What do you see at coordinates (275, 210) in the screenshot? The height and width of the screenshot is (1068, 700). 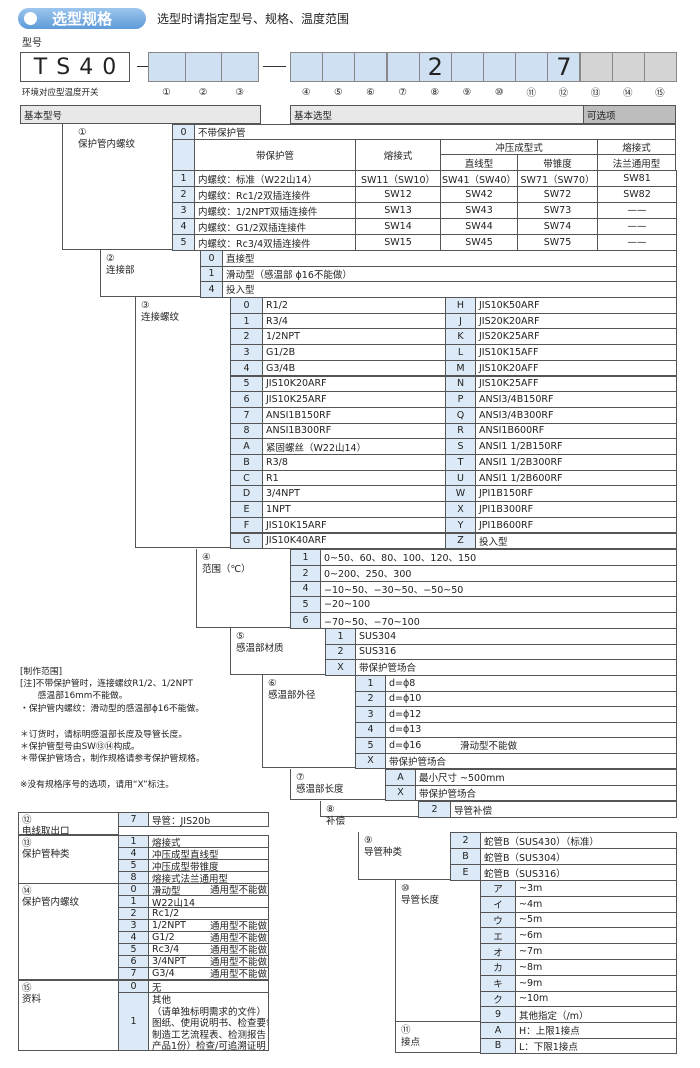 I see `cell: 内螺纹：1/2NPT双插连接件` at bounding box center [275, 210].